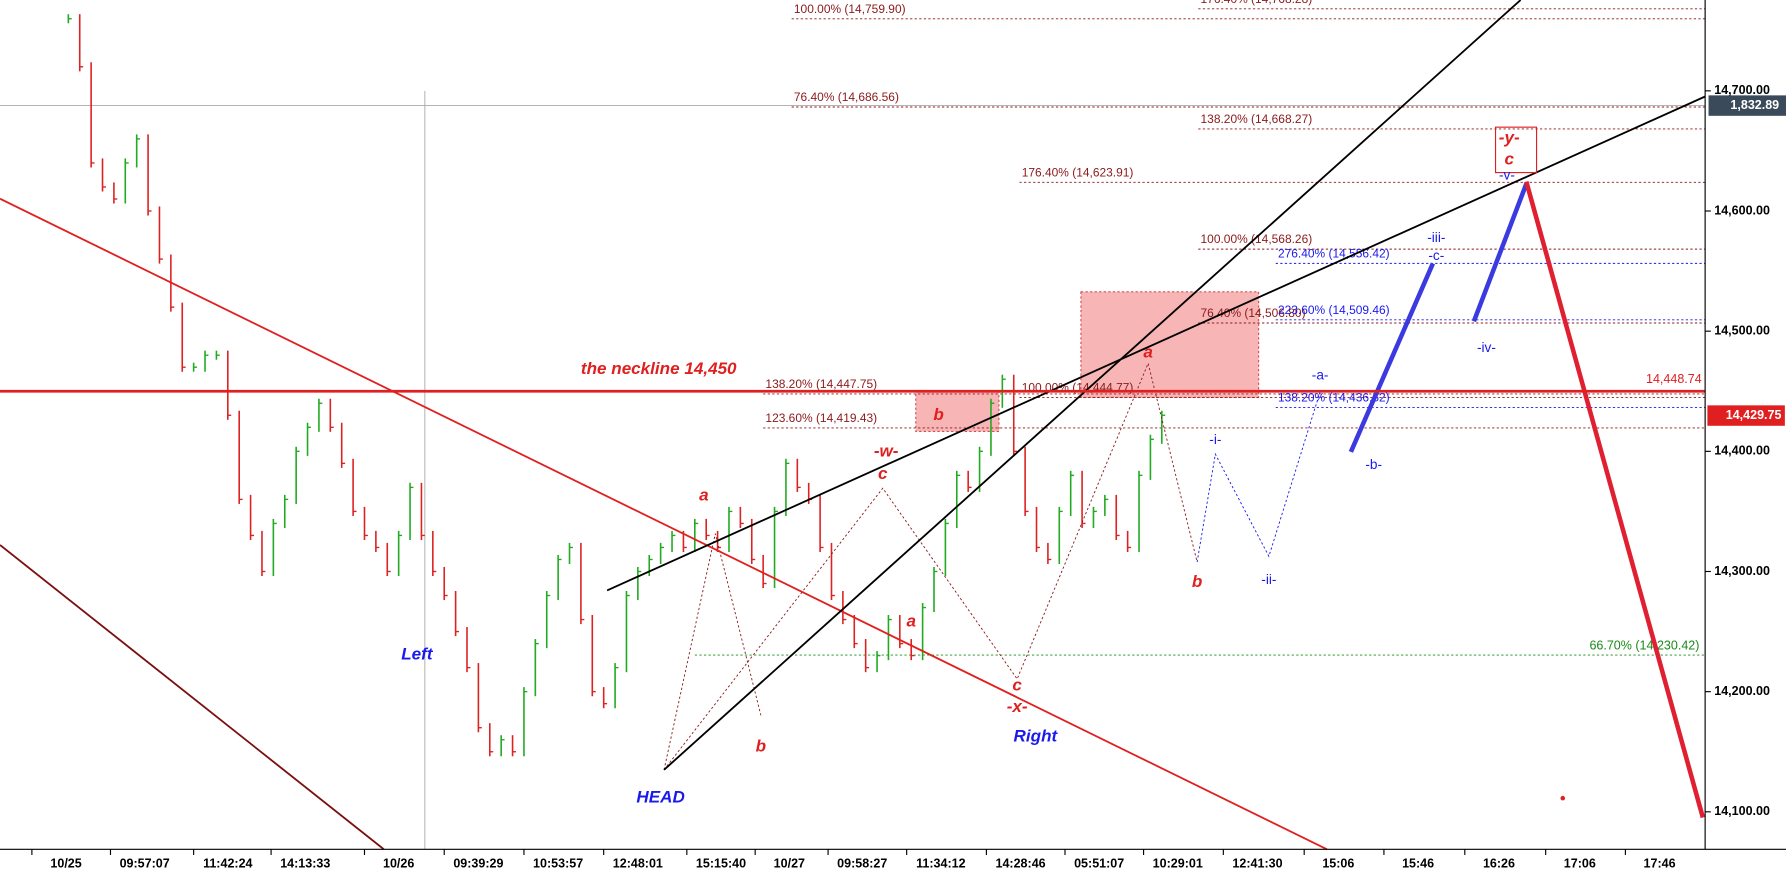  I want to click on label-box, so click(1516, 150).